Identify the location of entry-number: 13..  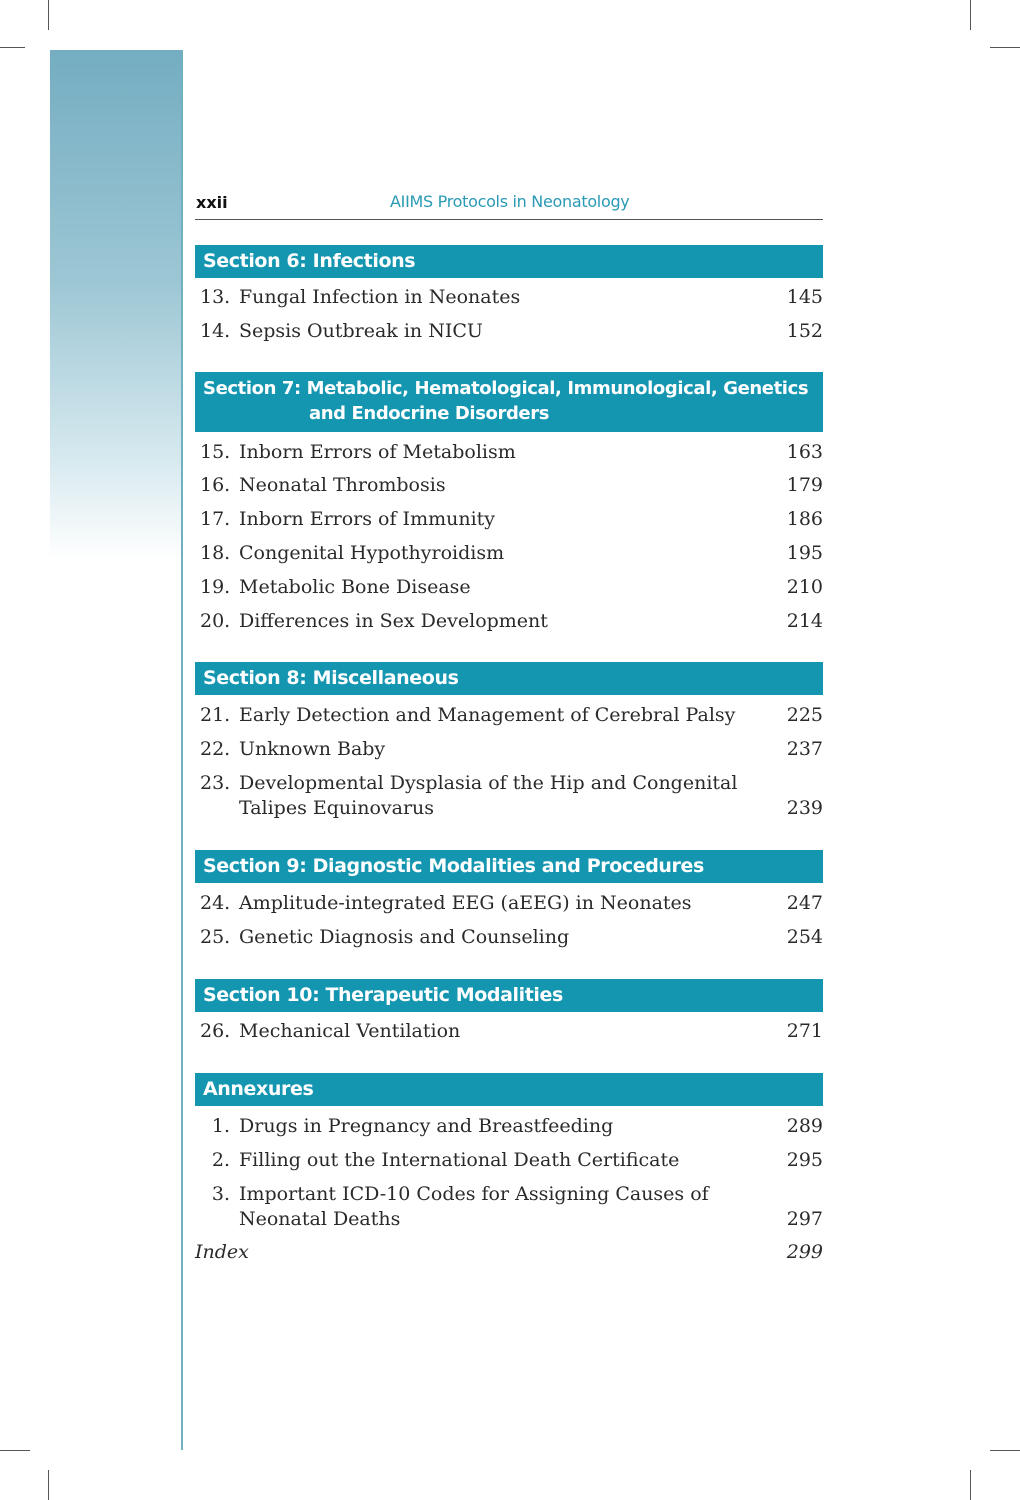
(215, 297).